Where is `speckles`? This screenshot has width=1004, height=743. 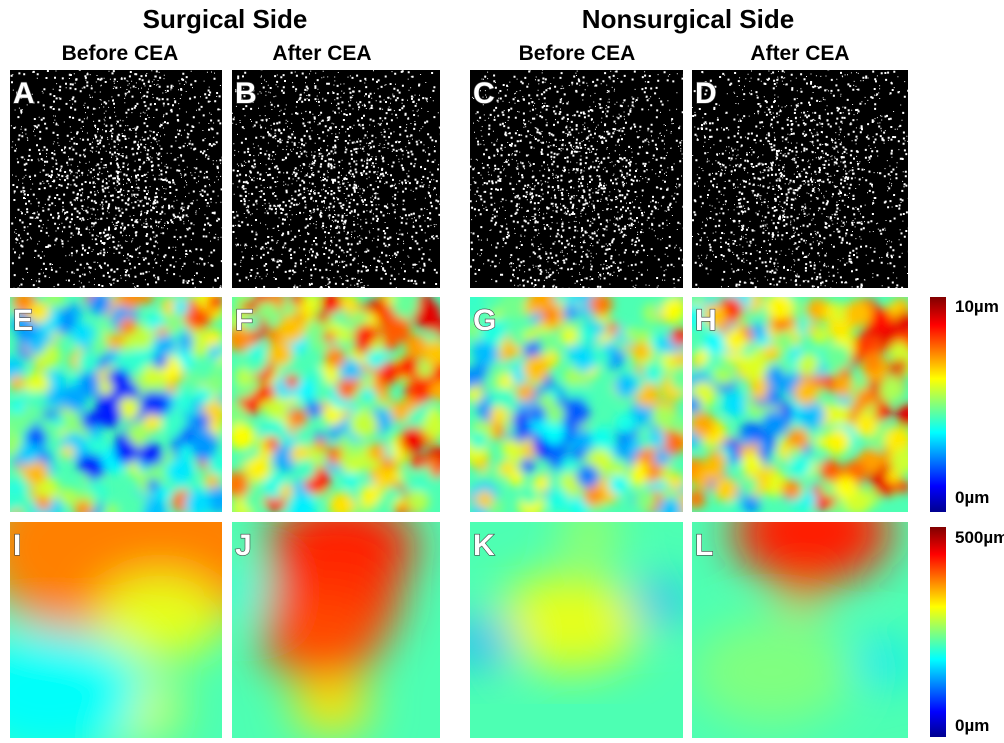 speckles is located at coordinates (336, 179).